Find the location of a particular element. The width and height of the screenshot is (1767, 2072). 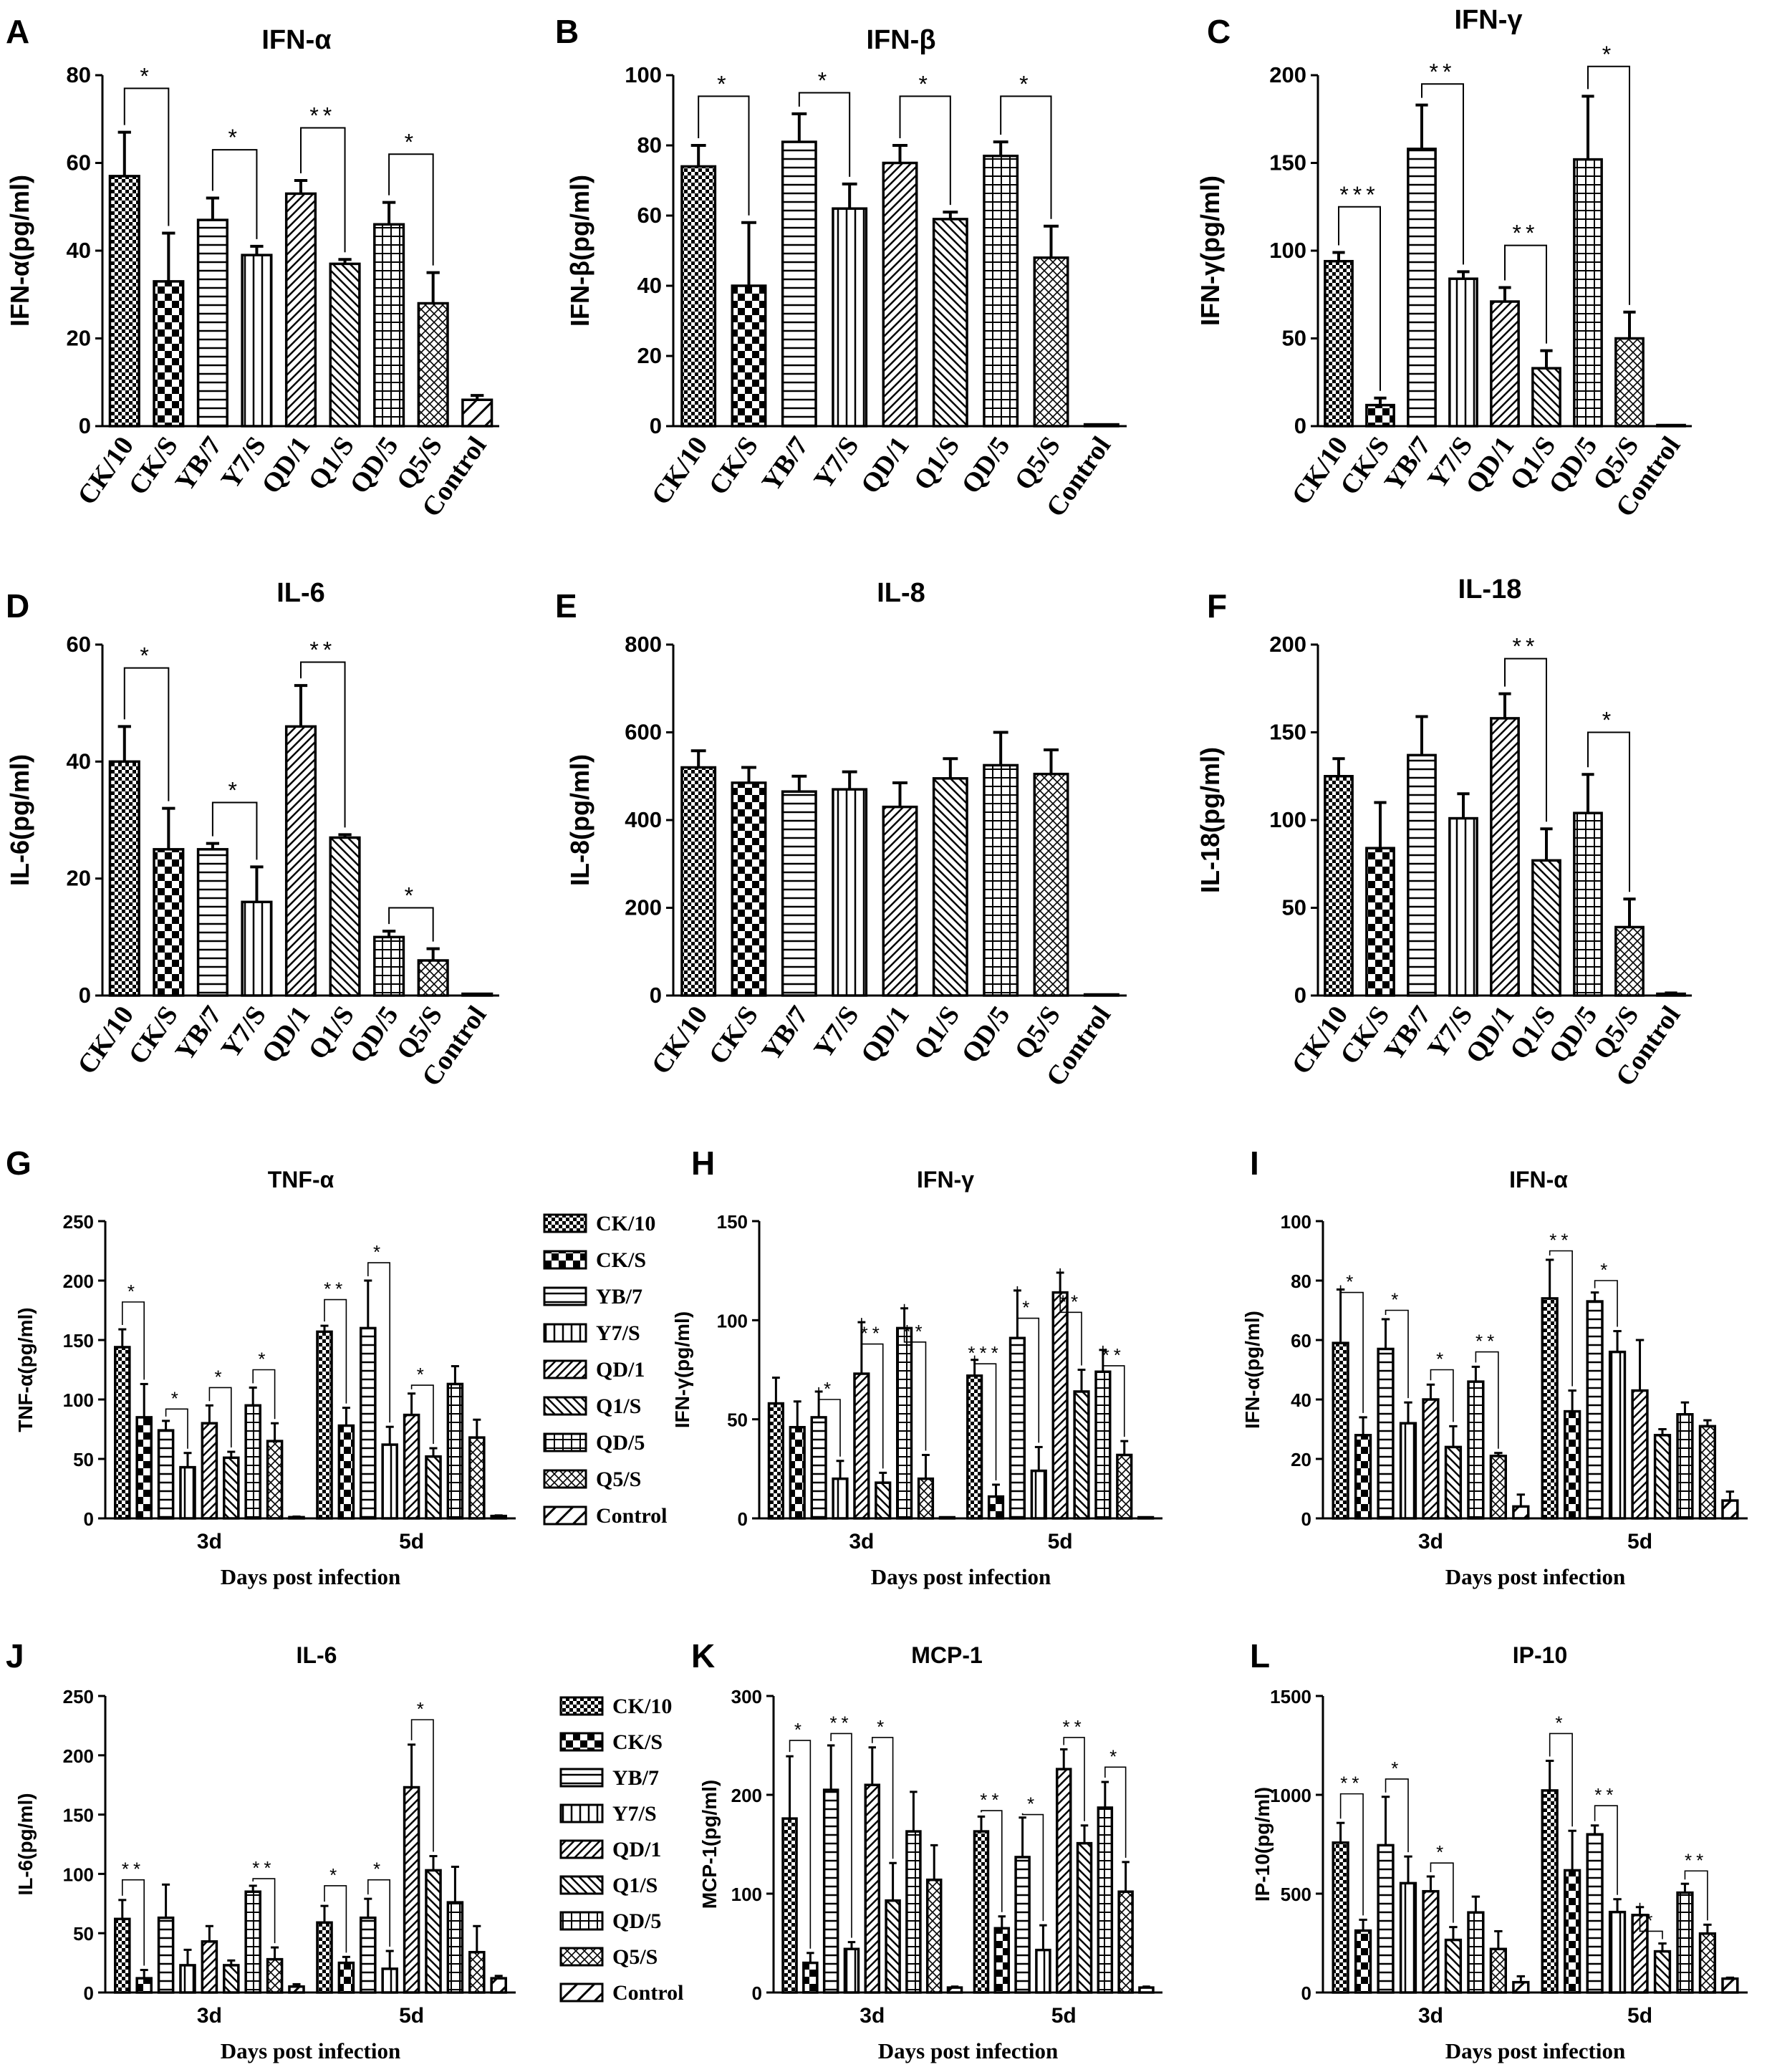

legend-swatch is located at coordinates (581, 1778).